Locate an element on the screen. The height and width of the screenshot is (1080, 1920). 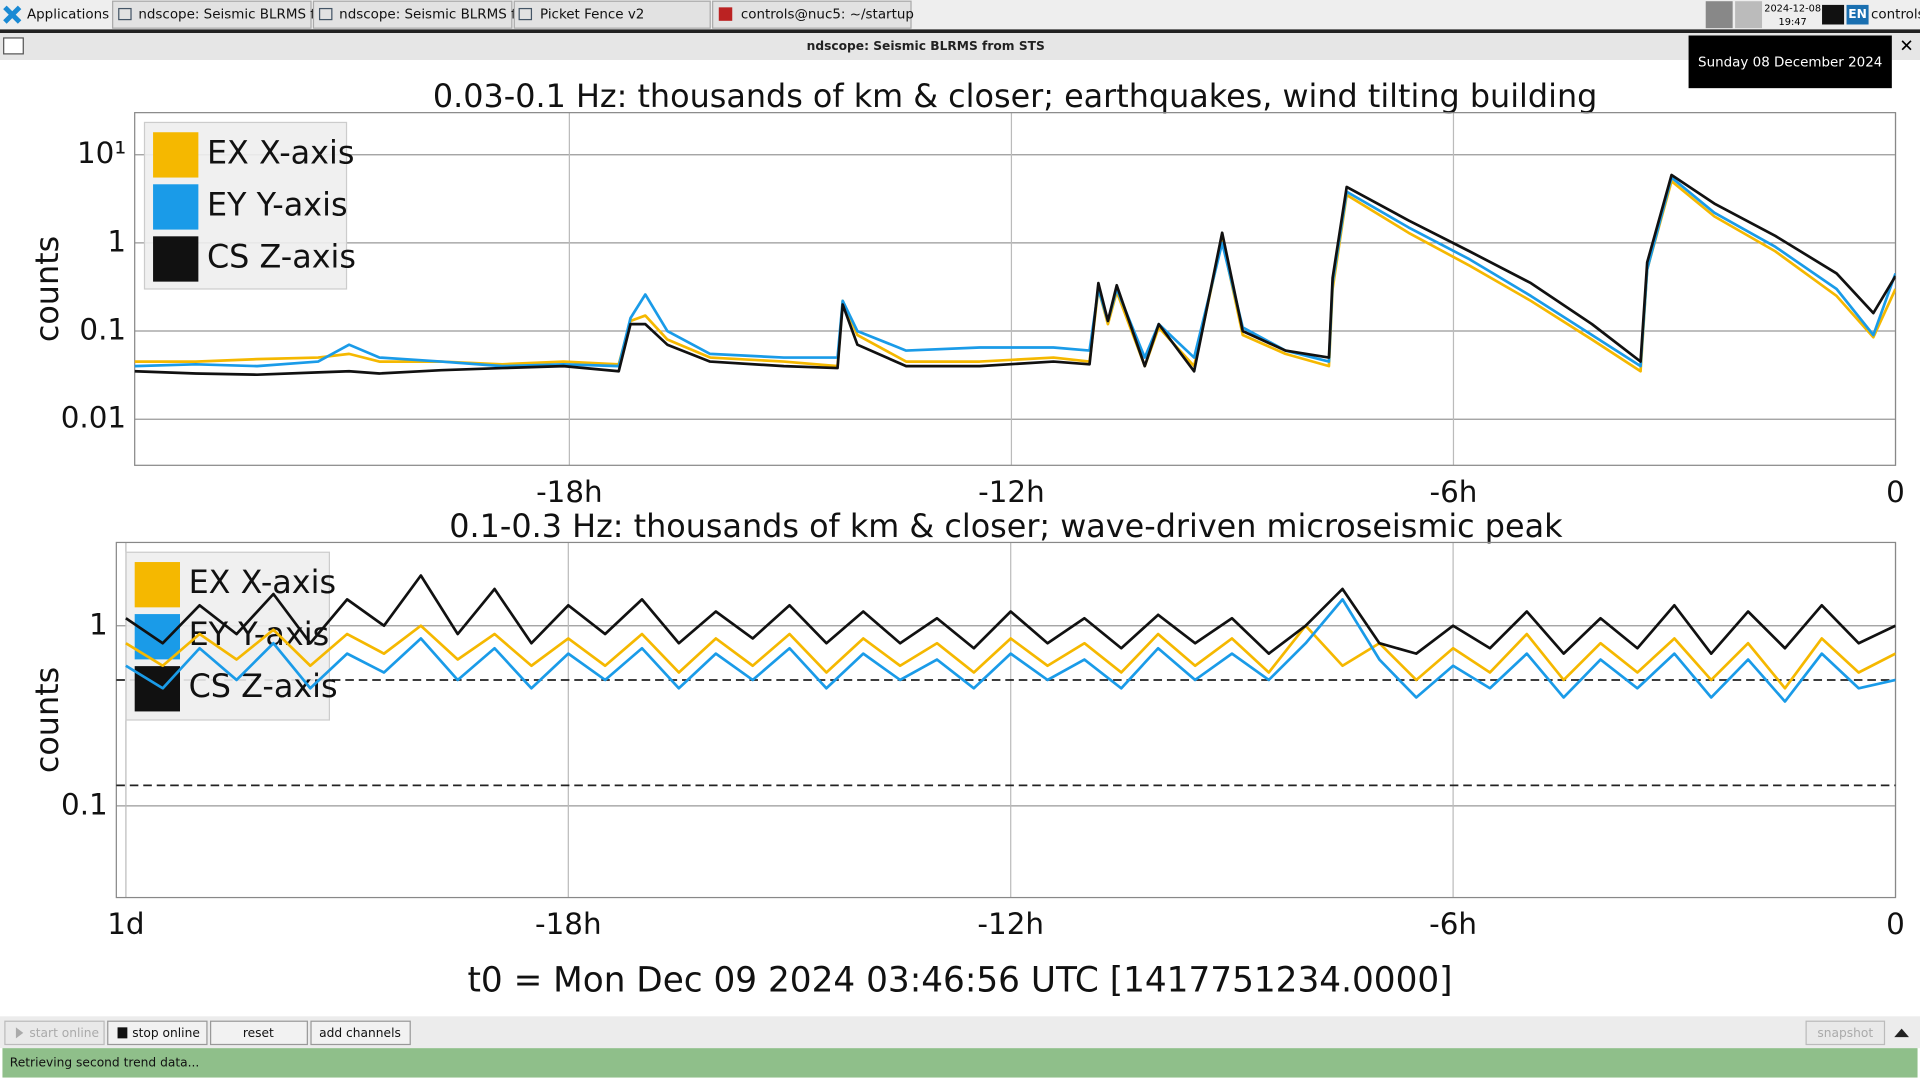
reset-button: reset is located at coordinates (259, 1033).